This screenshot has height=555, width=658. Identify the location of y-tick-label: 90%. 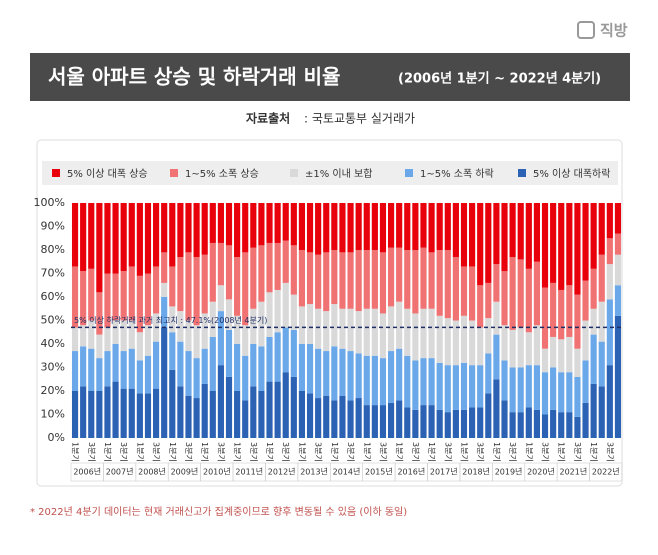
(53, 226).